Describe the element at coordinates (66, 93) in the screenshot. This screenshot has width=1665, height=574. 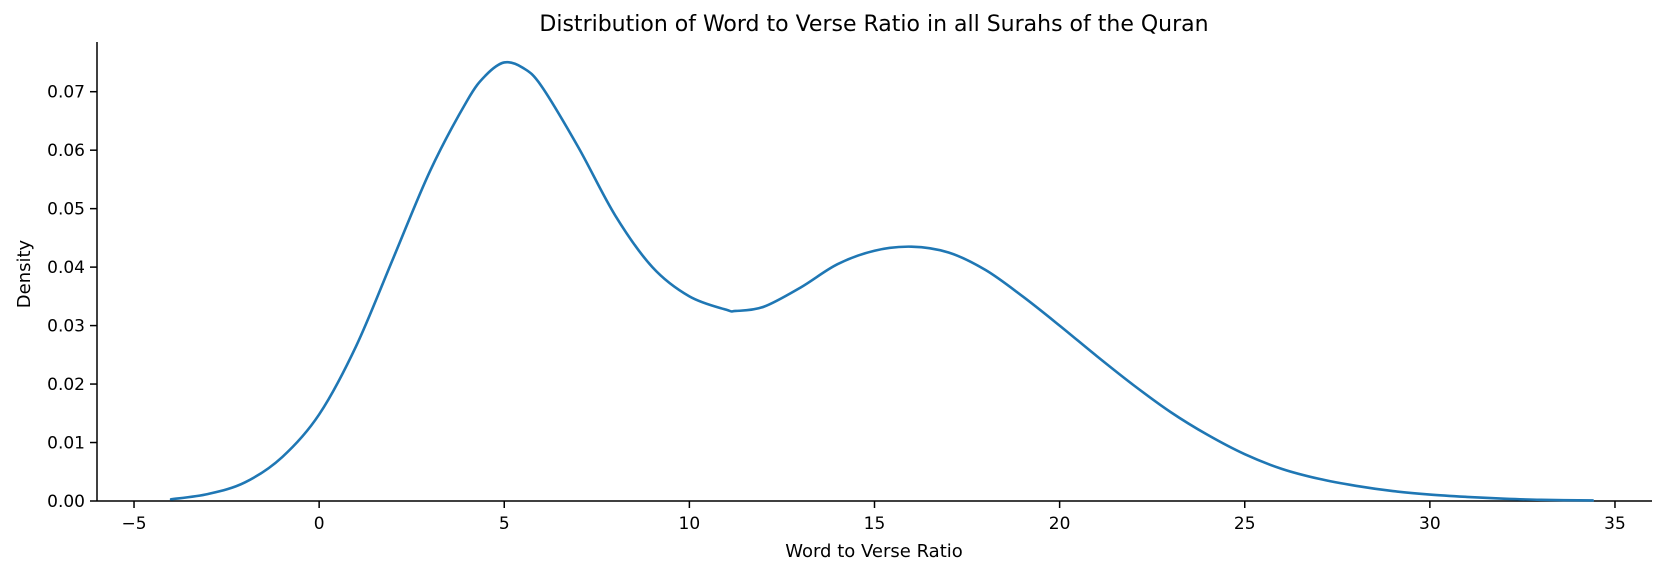
I see `y-tick-label: 0.07` at that location.